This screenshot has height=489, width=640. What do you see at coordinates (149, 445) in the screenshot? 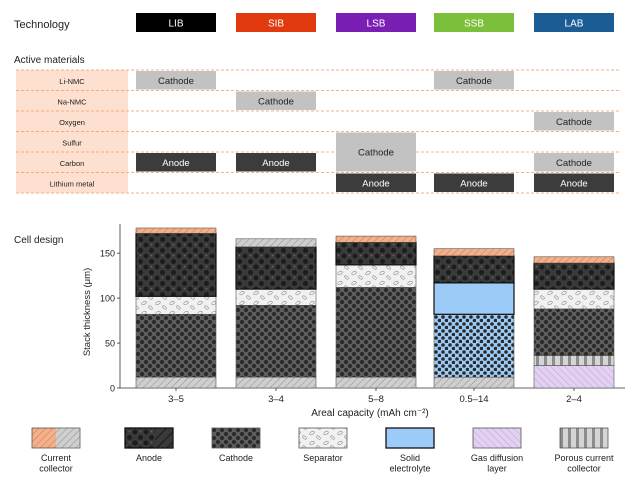
I see `legend-item-anode: Anode` at bounding box center [149, 445].